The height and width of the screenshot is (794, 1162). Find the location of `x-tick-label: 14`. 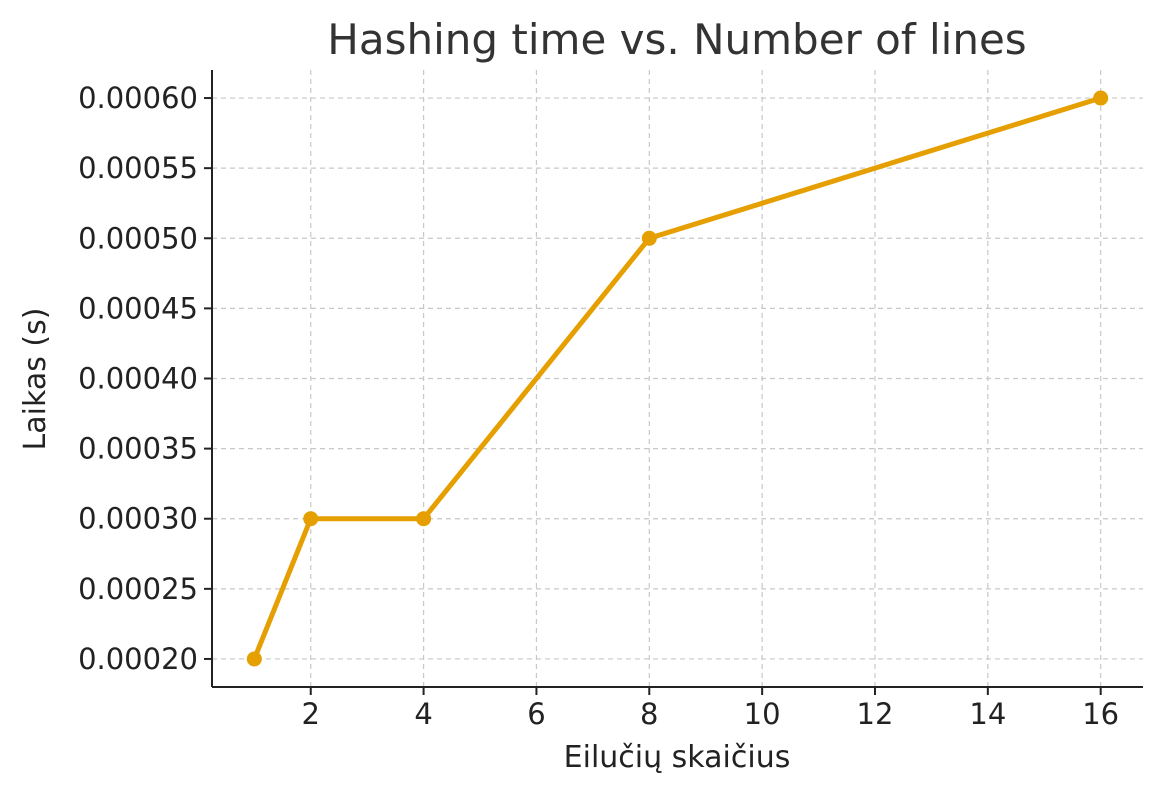

x-tick-label: 14 is located at coordinates (987, 714).